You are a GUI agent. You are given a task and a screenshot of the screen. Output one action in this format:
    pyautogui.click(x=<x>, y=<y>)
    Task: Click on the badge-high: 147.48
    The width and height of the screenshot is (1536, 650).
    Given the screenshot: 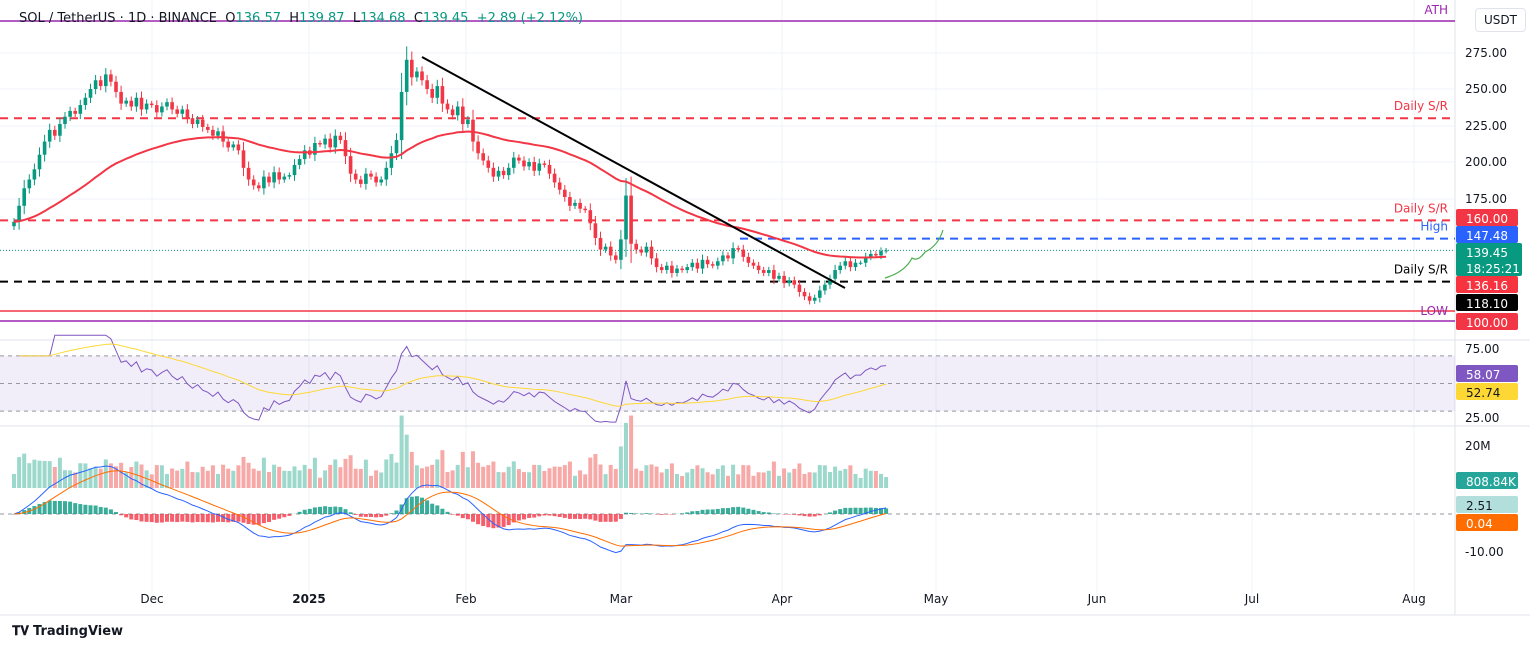 What is the action you would take?
    pyautogui.click(x=1487, y=236)
    